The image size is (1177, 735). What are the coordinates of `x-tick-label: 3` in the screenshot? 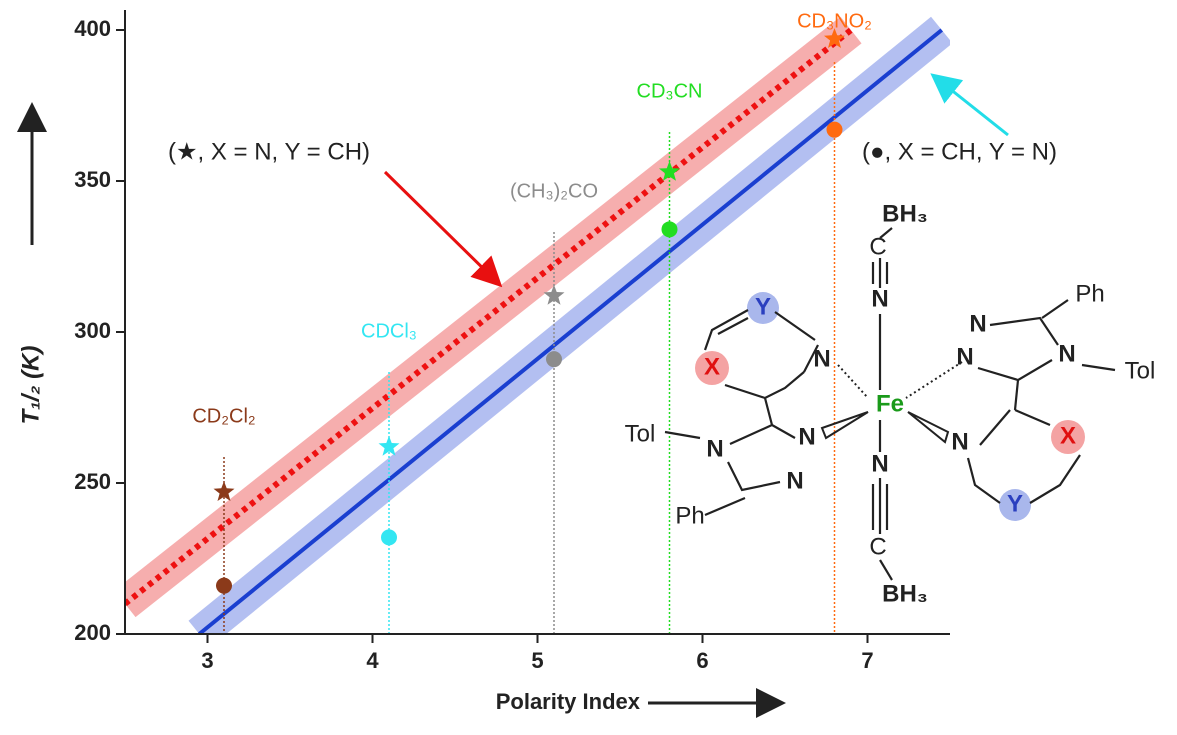 It's located at (207, 660).